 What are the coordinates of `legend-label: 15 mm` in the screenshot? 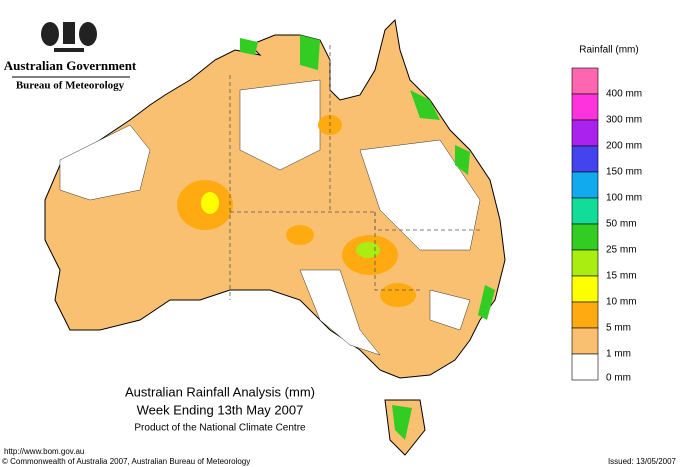 It's located at (621, 276).